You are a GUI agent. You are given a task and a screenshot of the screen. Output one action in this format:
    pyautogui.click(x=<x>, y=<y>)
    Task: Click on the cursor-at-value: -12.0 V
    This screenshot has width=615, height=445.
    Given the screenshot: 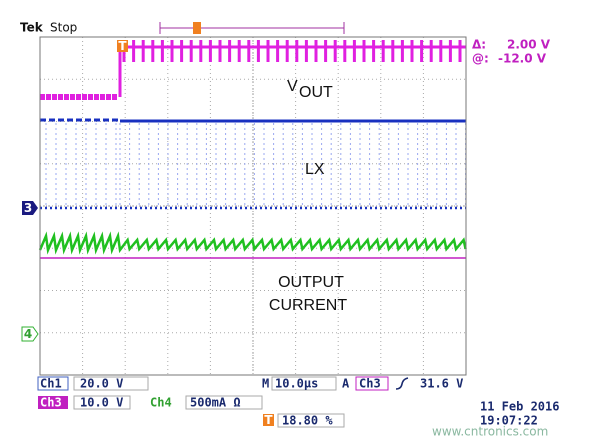 What is the action you would take?
    pyautogui.click(x=522, y=59)
    